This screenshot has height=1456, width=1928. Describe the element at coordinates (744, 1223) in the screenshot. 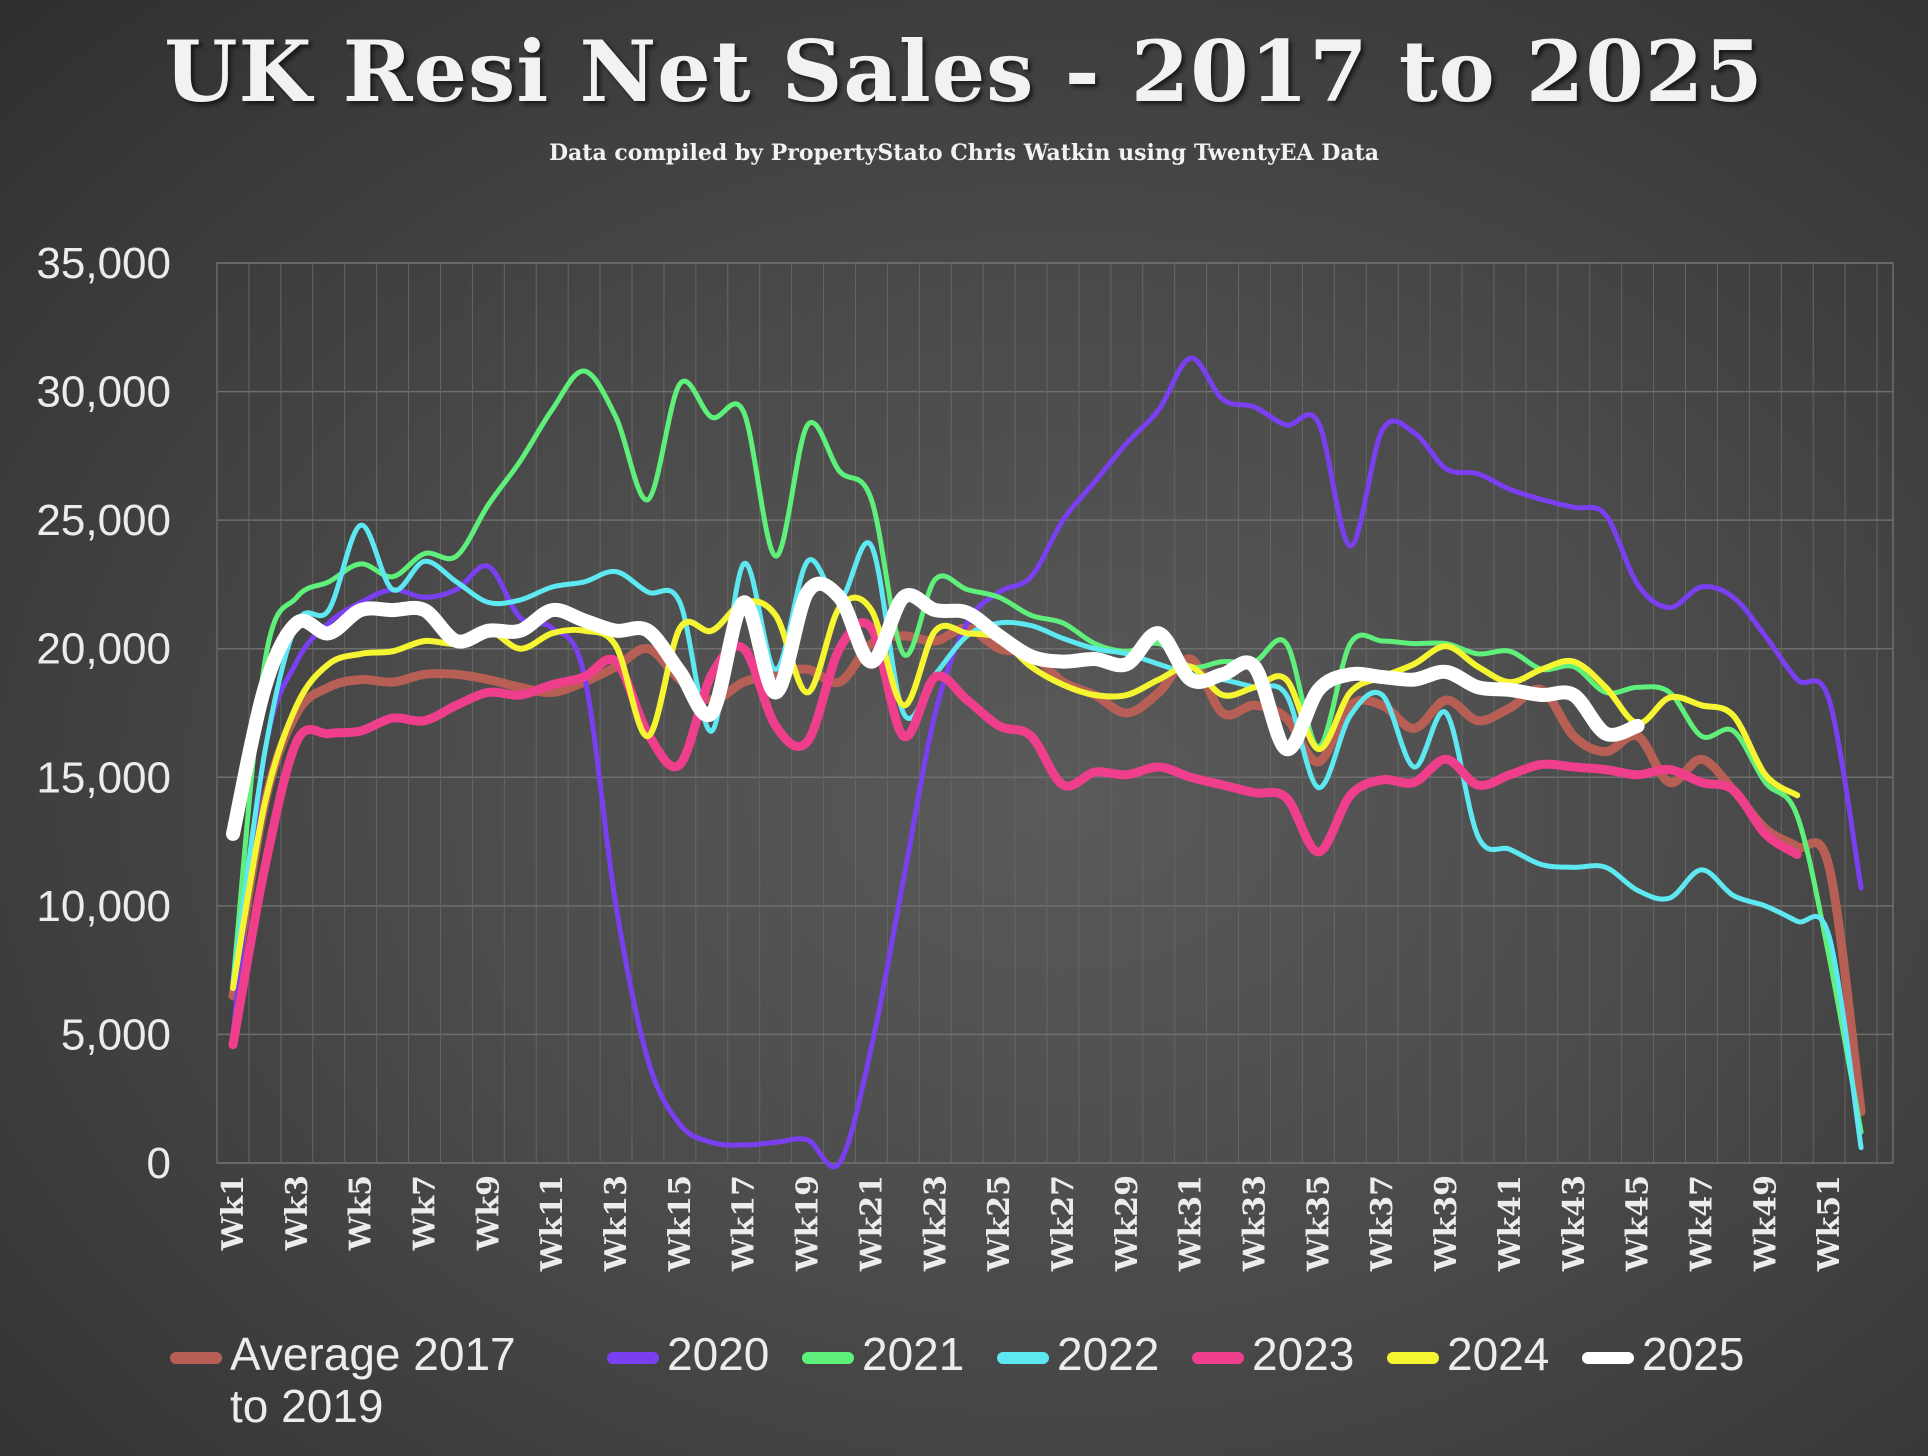

I see `x-tick-label: Wk17` at that location.